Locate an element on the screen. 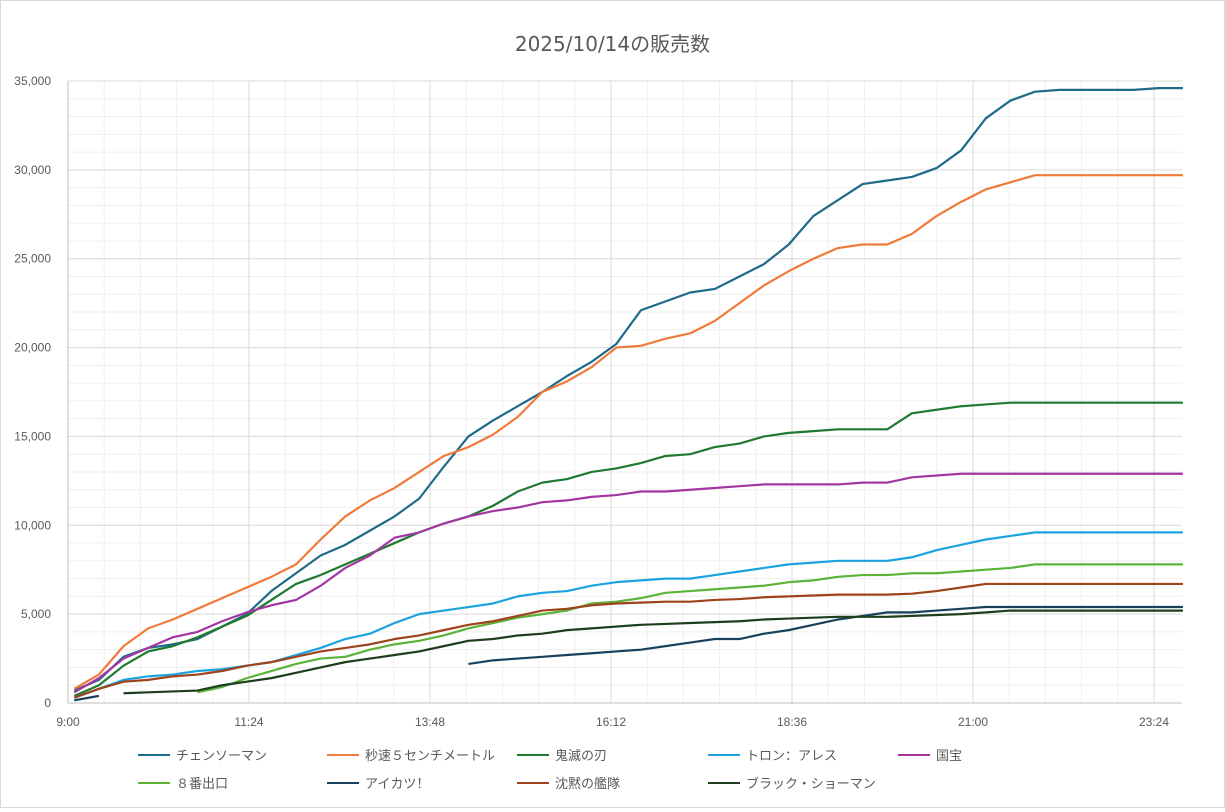  legend-label: 鬼滅の刃 is located at coordinates (581, 756).